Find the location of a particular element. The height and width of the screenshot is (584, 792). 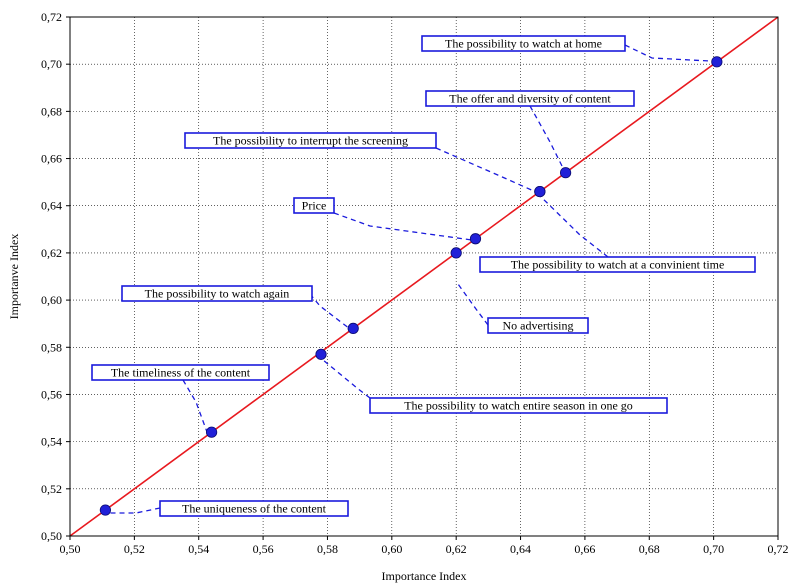

point-label: The possibility to watch again is located at coordinates (217, 293).